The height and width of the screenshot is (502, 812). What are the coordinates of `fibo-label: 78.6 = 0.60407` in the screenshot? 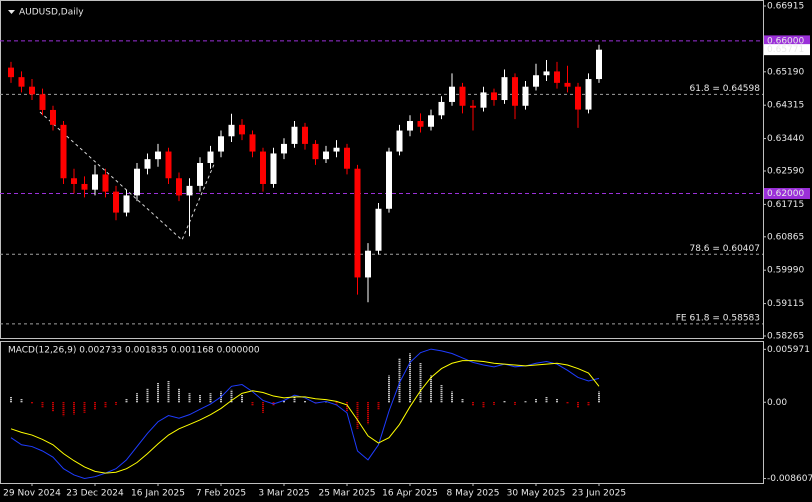 It's located at (724, 249).